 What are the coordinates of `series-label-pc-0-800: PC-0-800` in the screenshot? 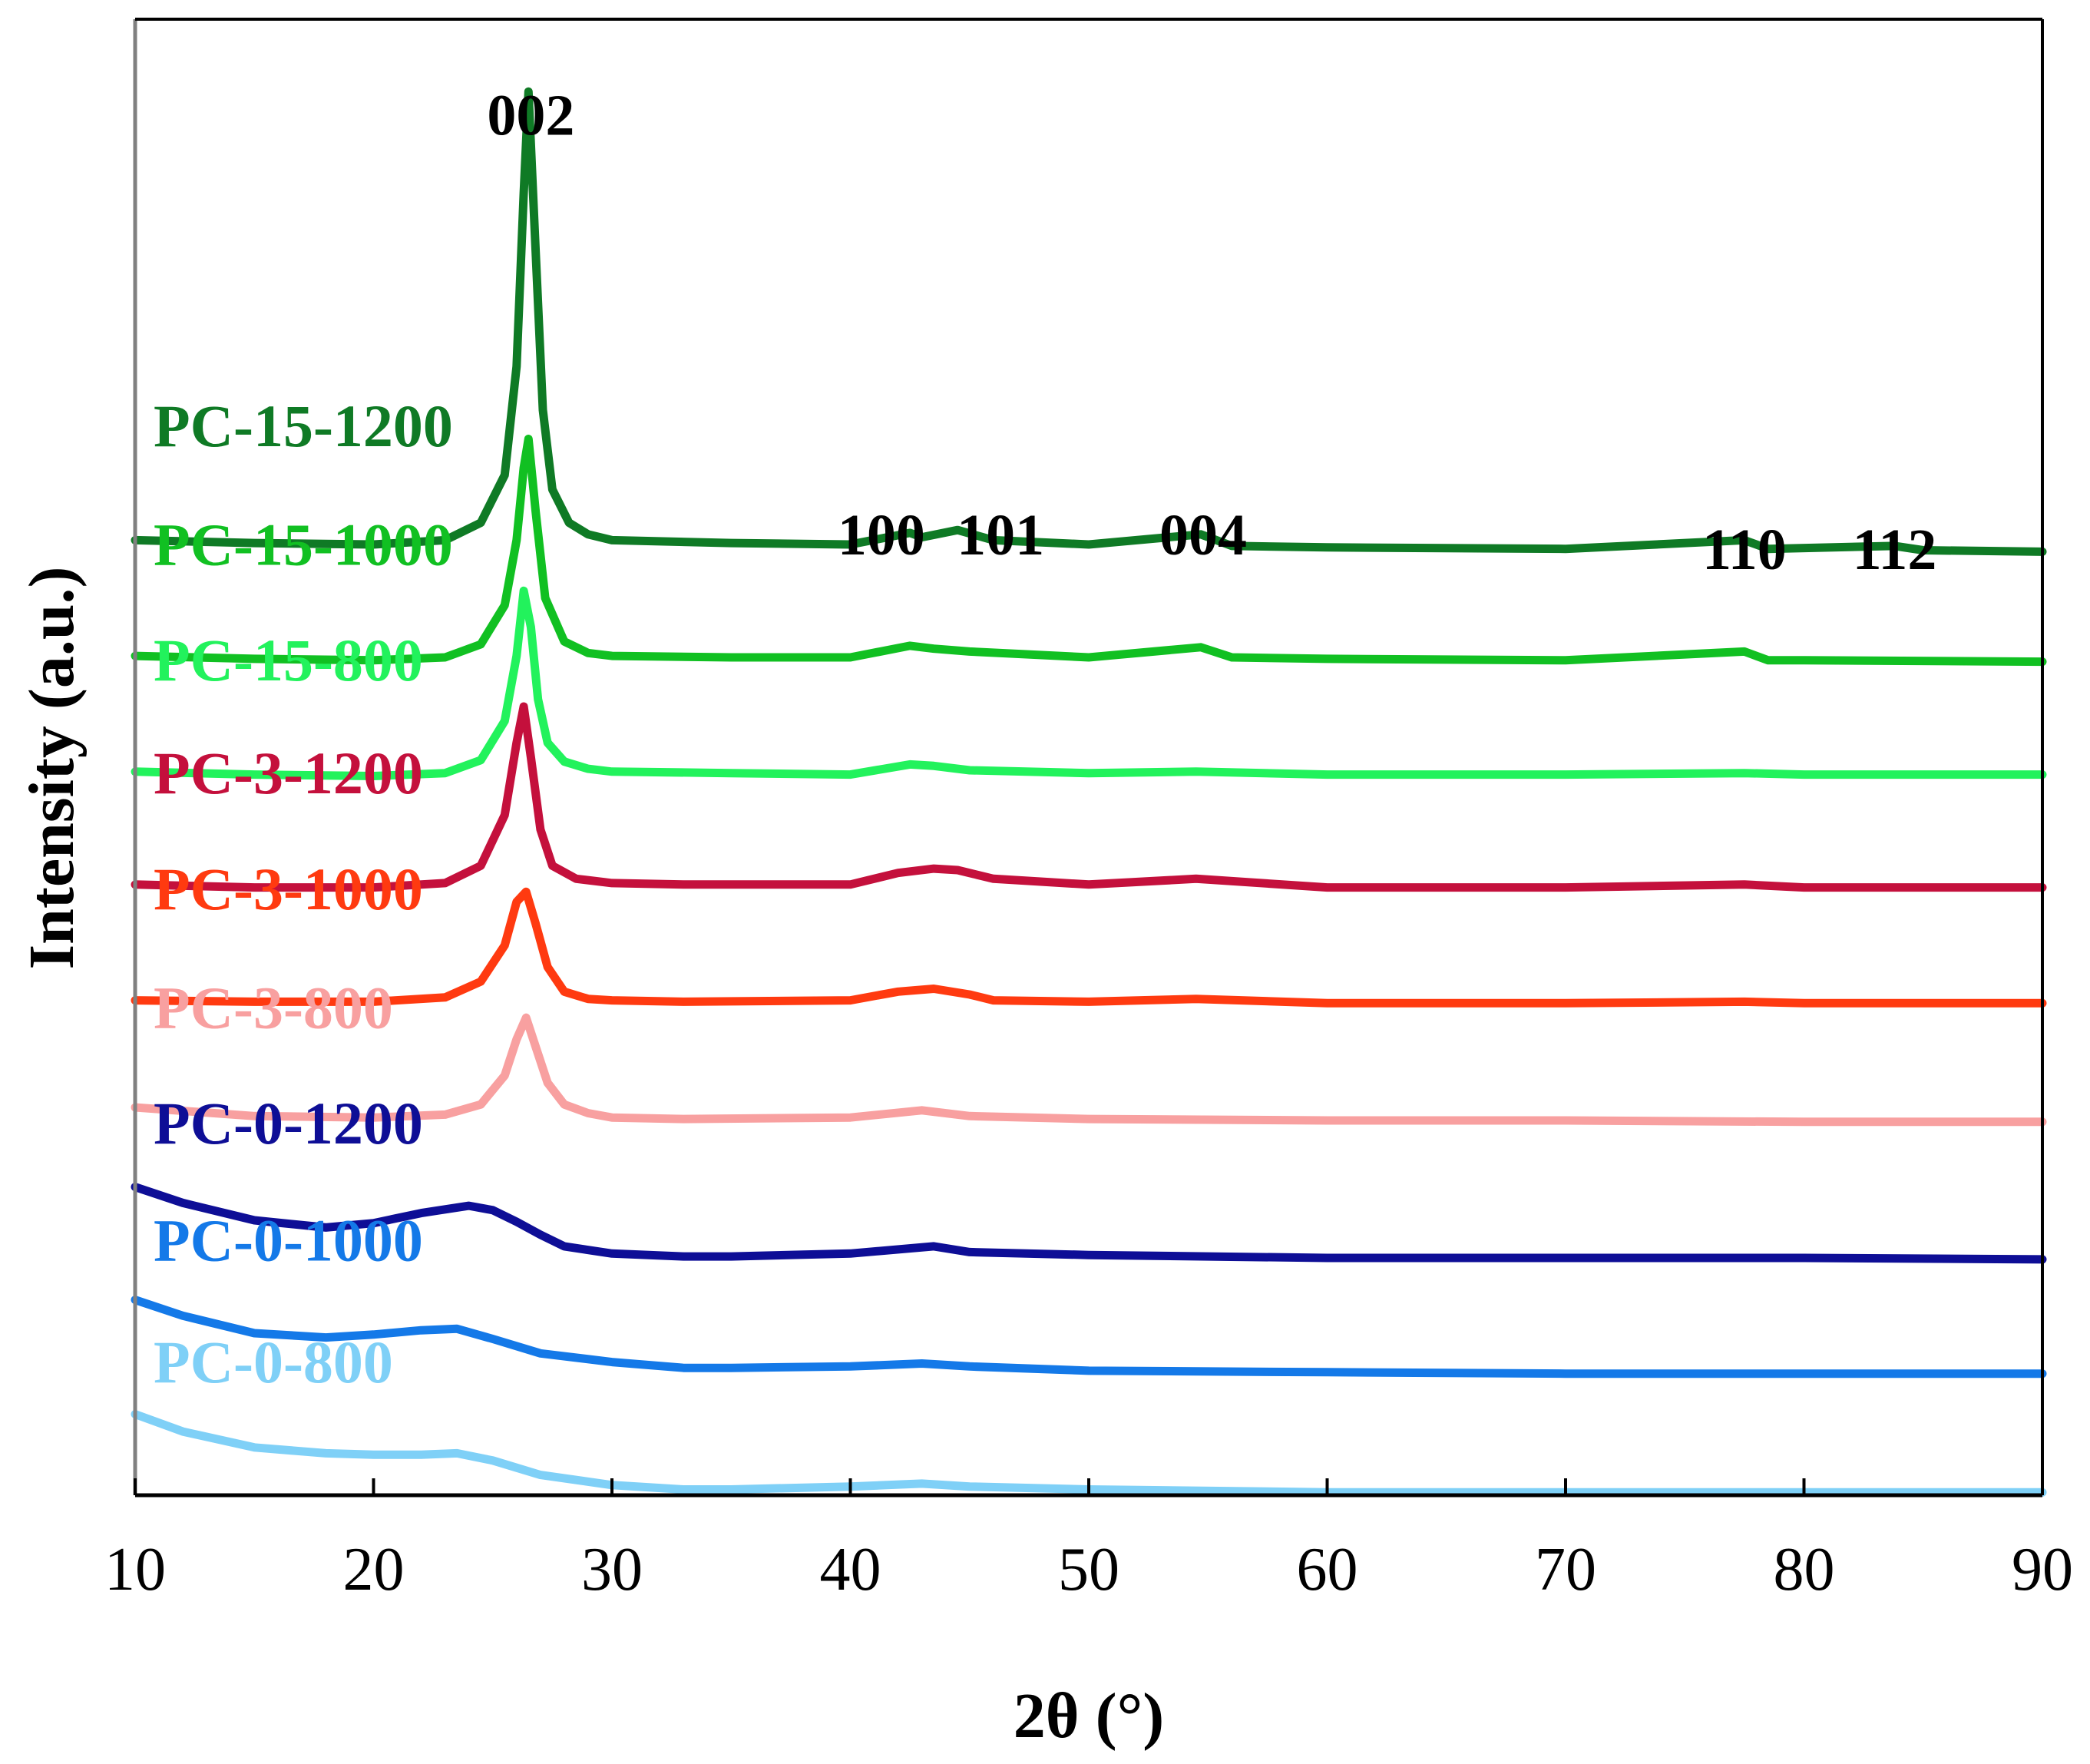 It's located at (273, 1362).